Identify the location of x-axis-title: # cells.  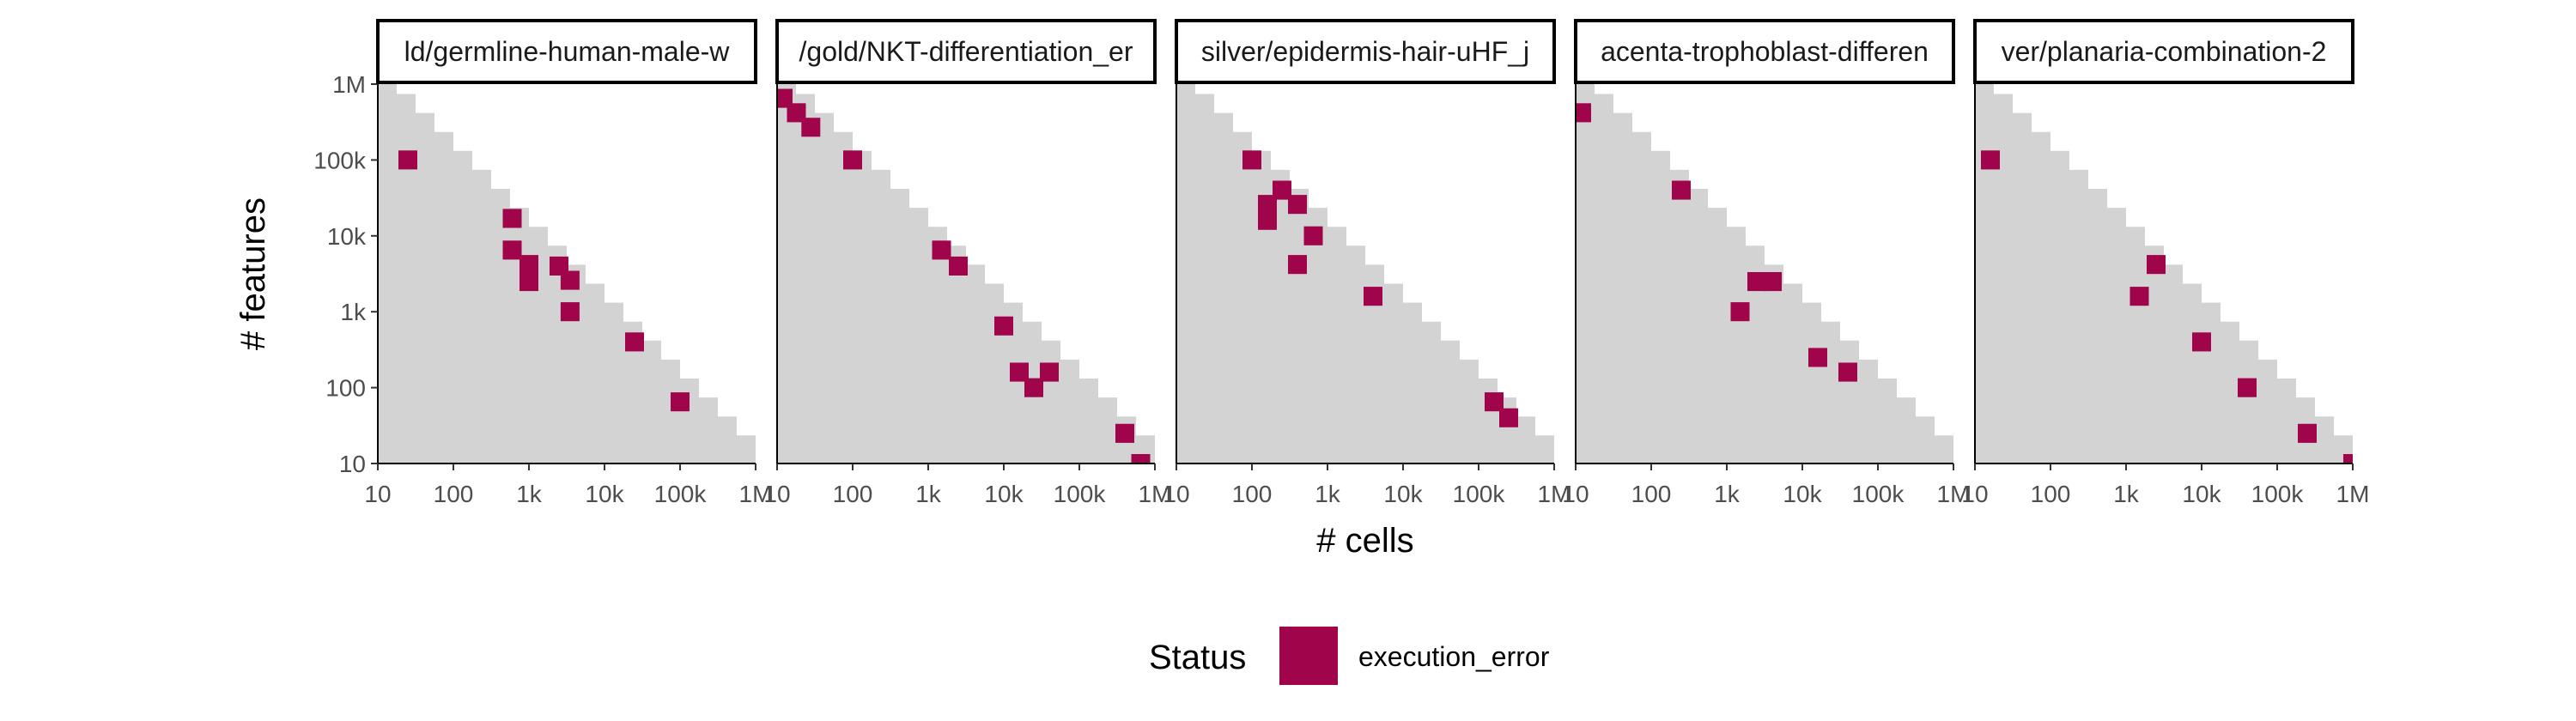
(1364, 541).